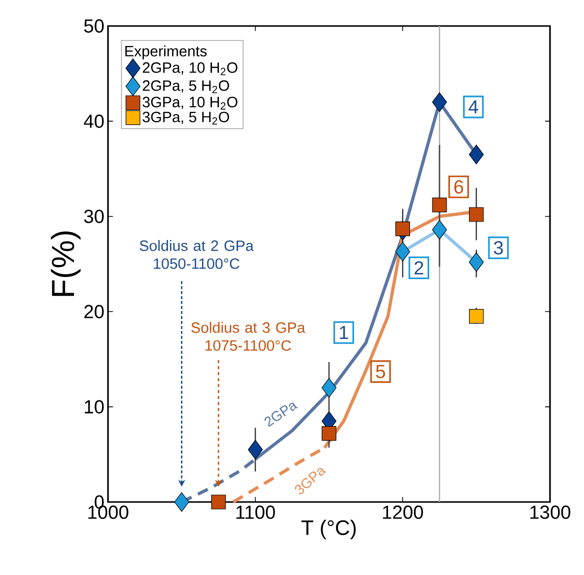 The height and width of the screenshot is (575, 584). What do you see at coordinates (94, 311) in the screenshot?
I see `y-tick-label: 20` at bounding box center [94, 311].